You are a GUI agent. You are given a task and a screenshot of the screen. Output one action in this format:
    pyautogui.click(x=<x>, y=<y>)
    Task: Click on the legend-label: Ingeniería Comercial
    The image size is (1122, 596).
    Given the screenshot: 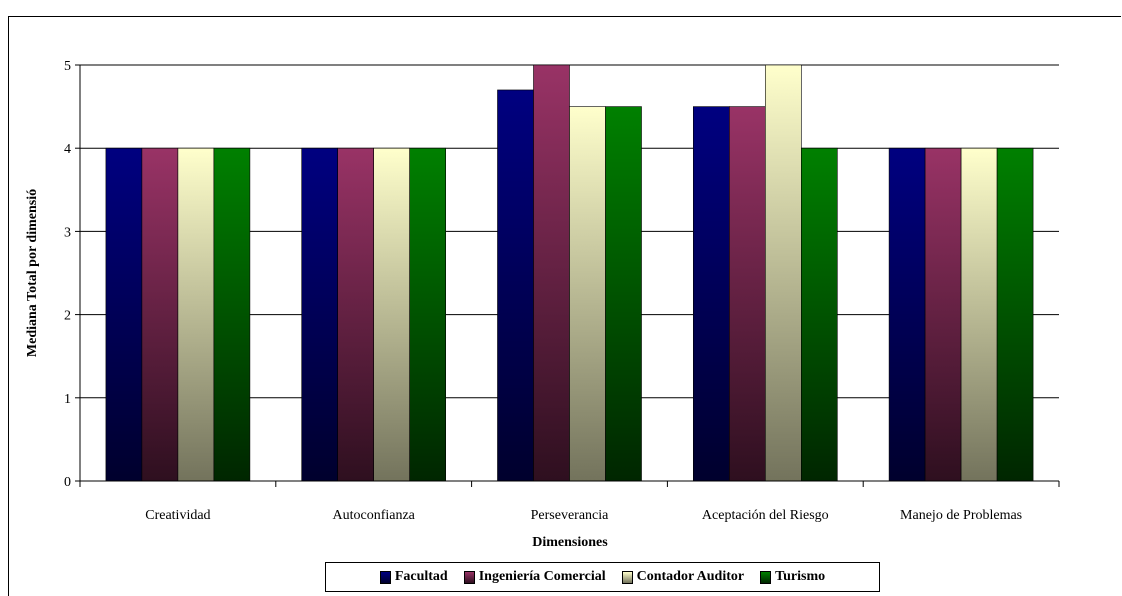 What is the action you would take?
    pyautogui.click(x=542, y=576)
    